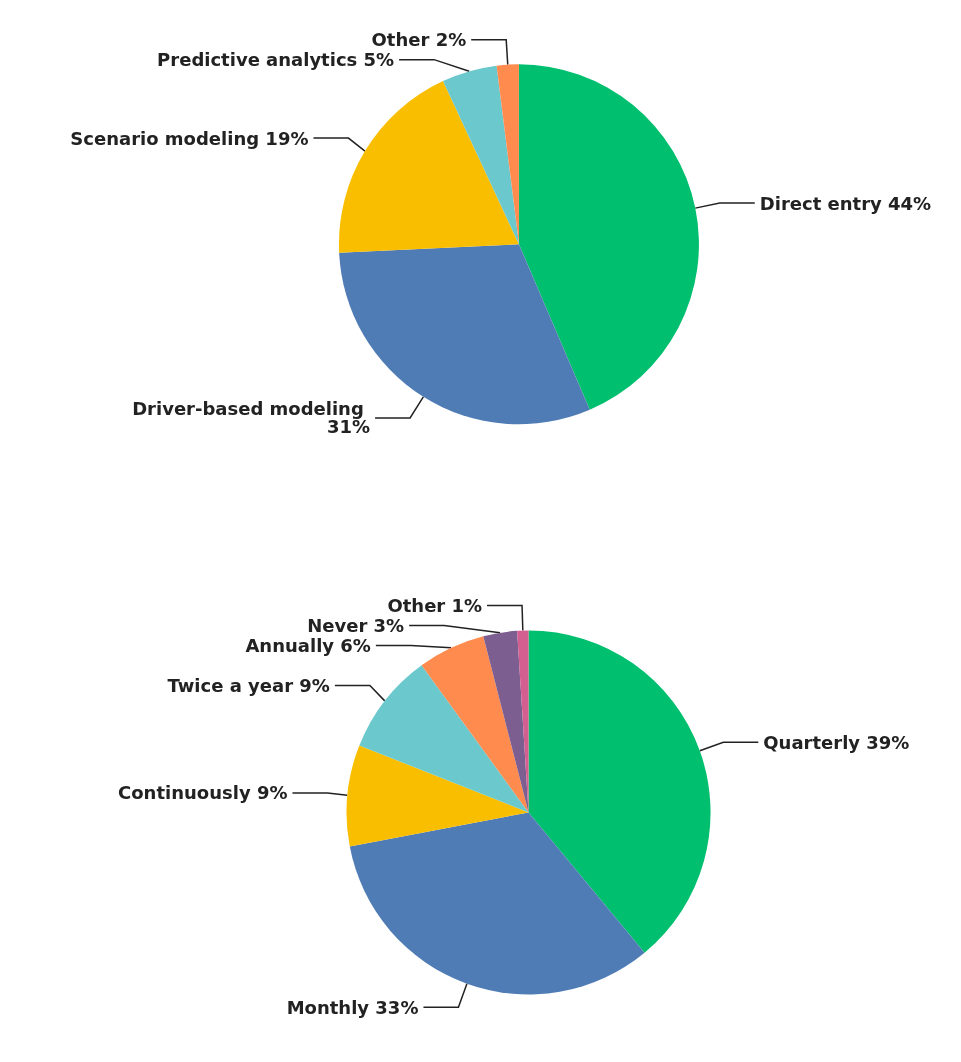 The height and width of the screenshot is (1062, 961). I want to click on slice-label: Other 1%, so click(435, 606).